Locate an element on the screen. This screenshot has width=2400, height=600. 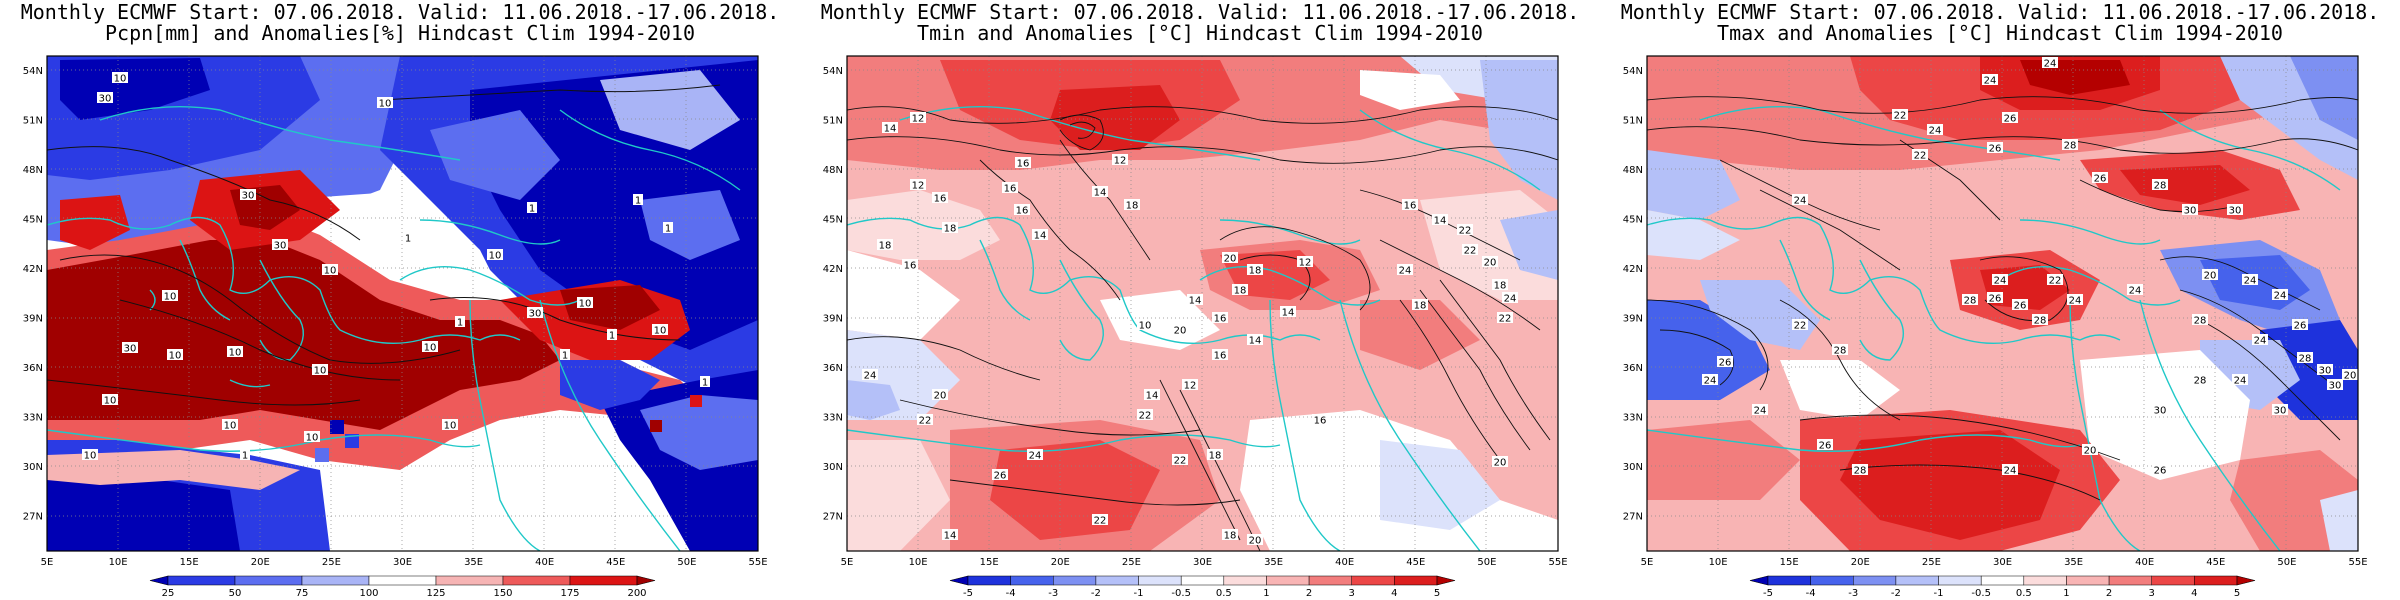
colorbar-tick-label: 5 is located at coordinates (2237, 593).